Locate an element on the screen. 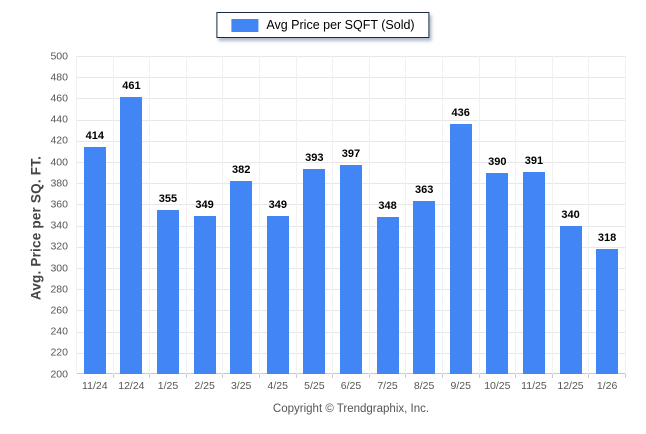  y-tick-label: 420 is located at coordinates (59, 140).